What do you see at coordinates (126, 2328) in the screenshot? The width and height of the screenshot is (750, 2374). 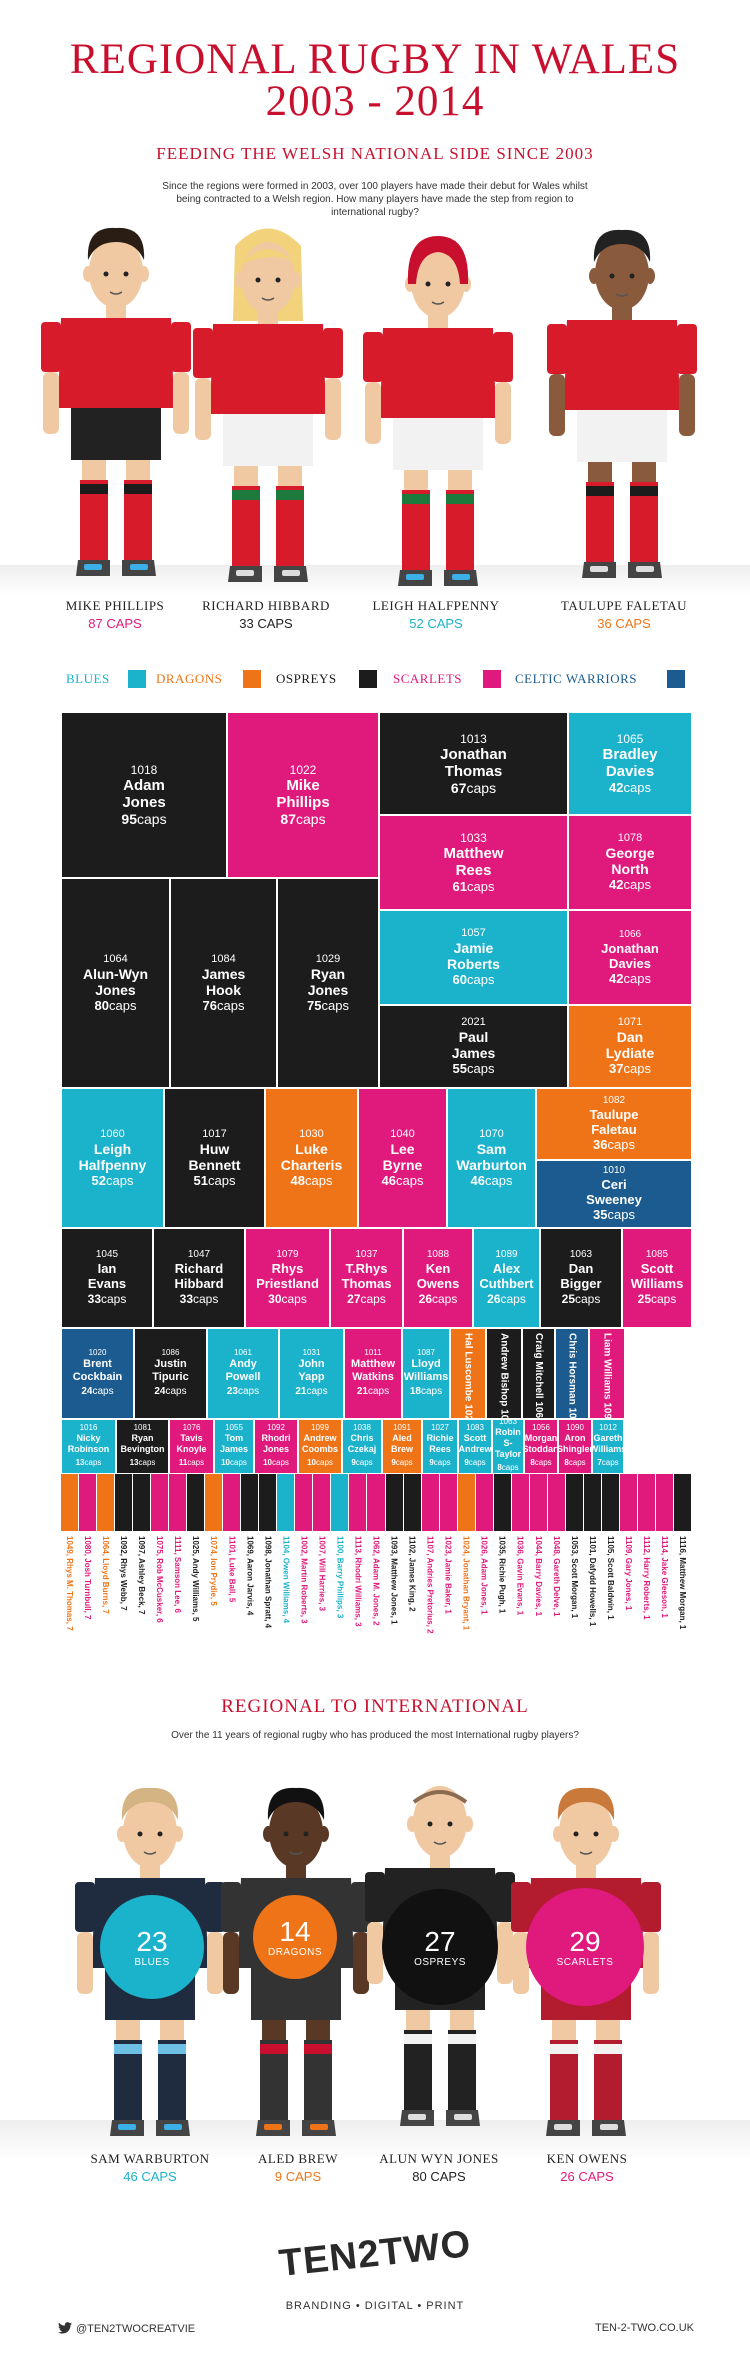 I see `footer-twitter: @TEN2TWOCREATVIE` at bounding box center [126, 2328].